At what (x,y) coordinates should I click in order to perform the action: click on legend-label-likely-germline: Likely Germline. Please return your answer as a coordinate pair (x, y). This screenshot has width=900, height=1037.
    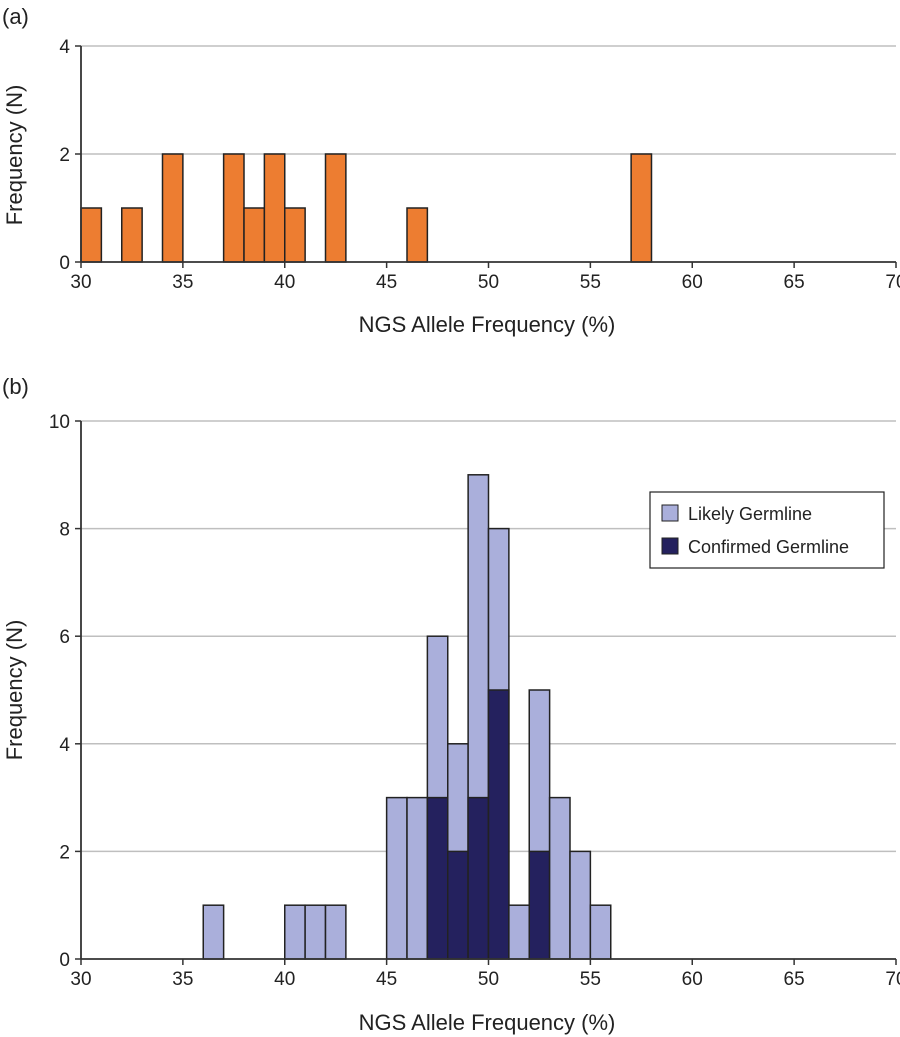
    Looking at the image, I should click on (750, 514).